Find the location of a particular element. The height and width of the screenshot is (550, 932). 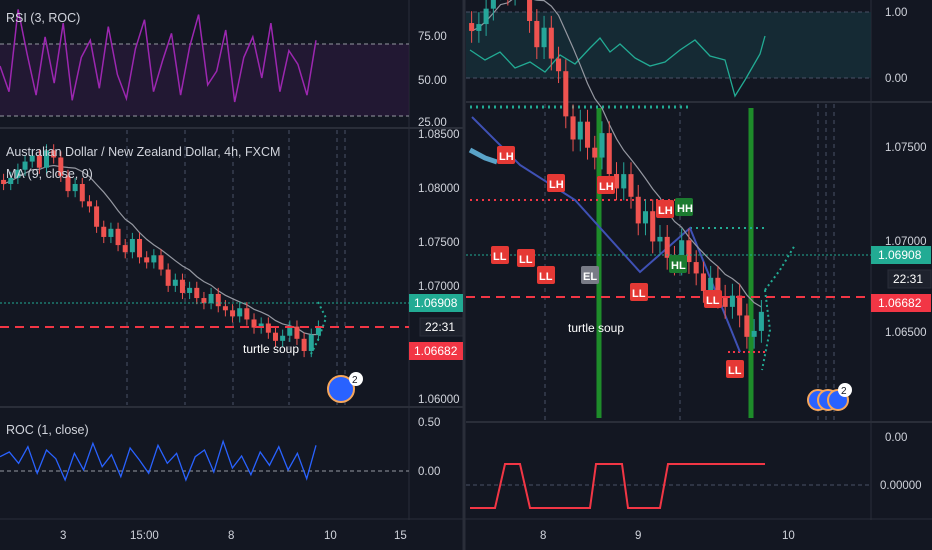

right-icon-count: 2 is located at coordinates (844, 391).